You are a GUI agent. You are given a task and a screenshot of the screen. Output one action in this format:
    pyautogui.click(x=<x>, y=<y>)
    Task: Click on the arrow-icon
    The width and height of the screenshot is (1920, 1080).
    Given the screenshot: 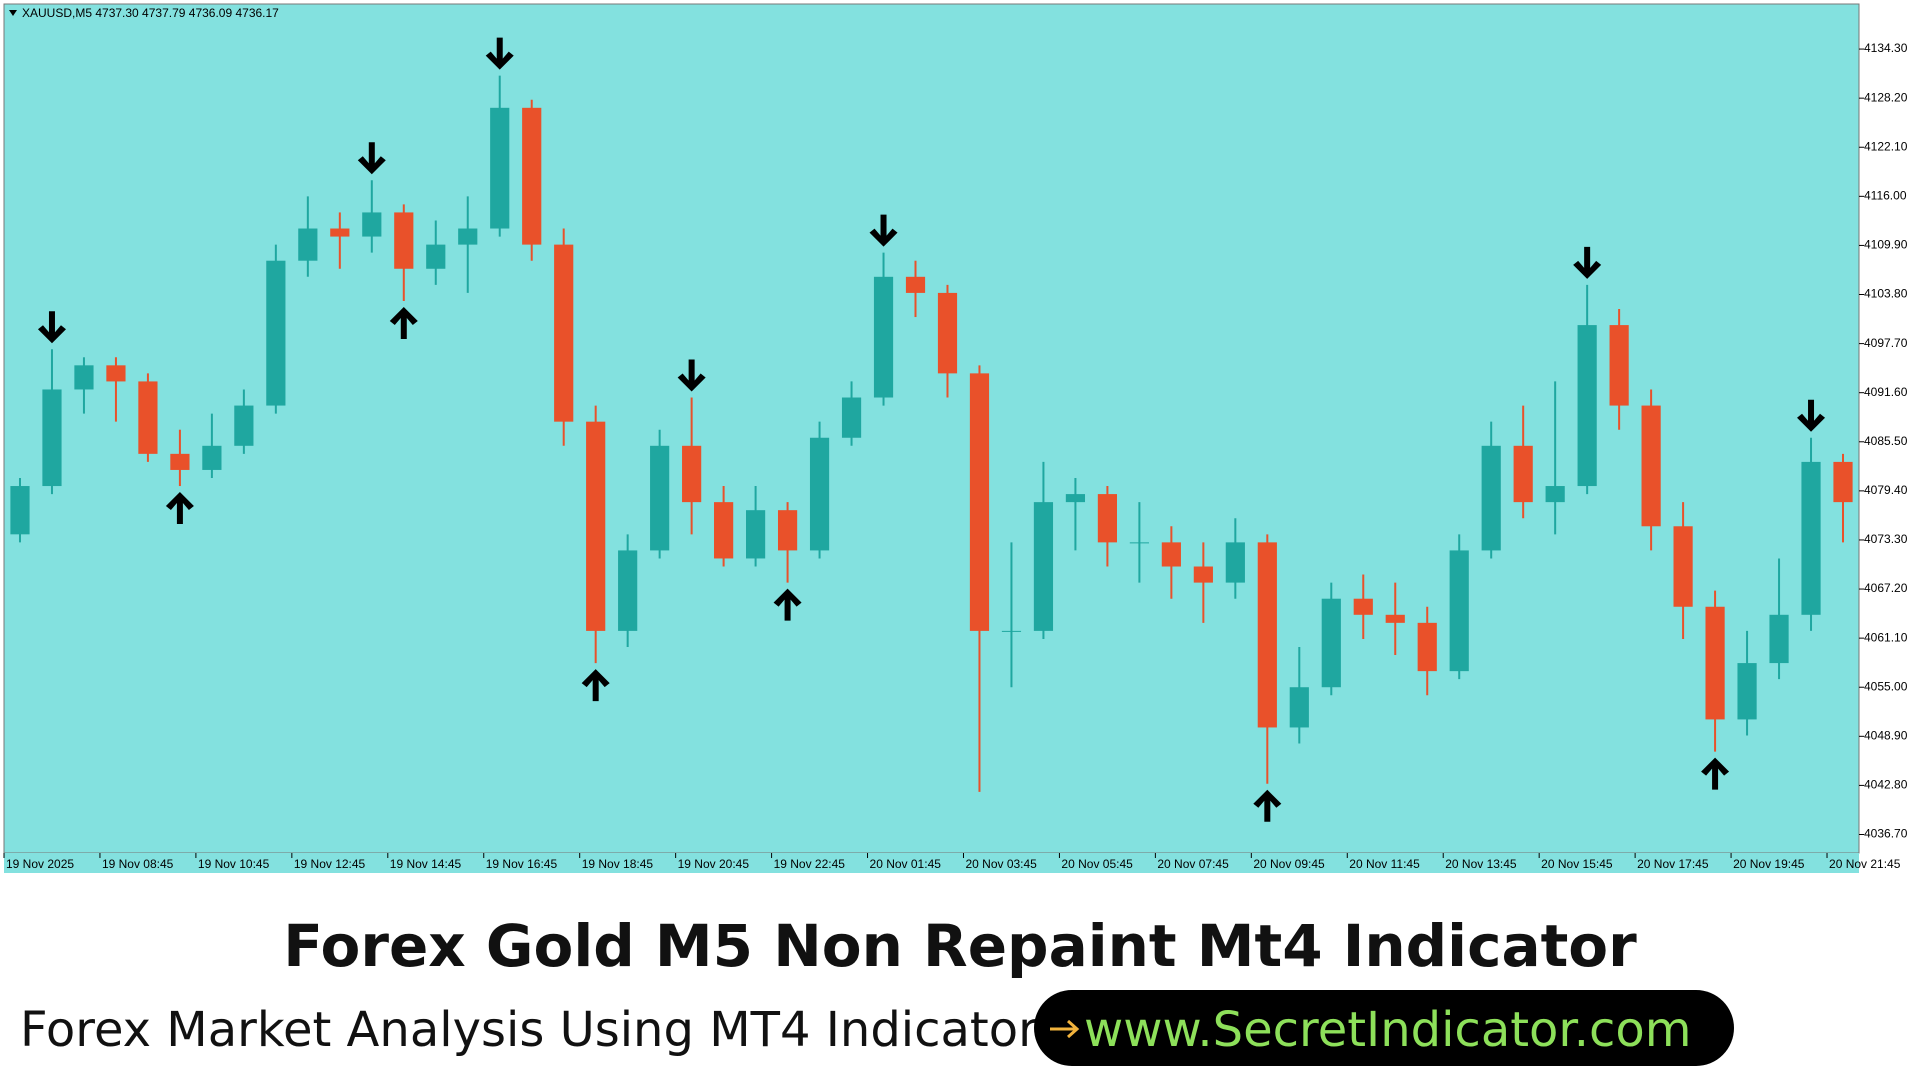 What is the action you would take?
    pyautogui.click(x=1065, y=1029)
    